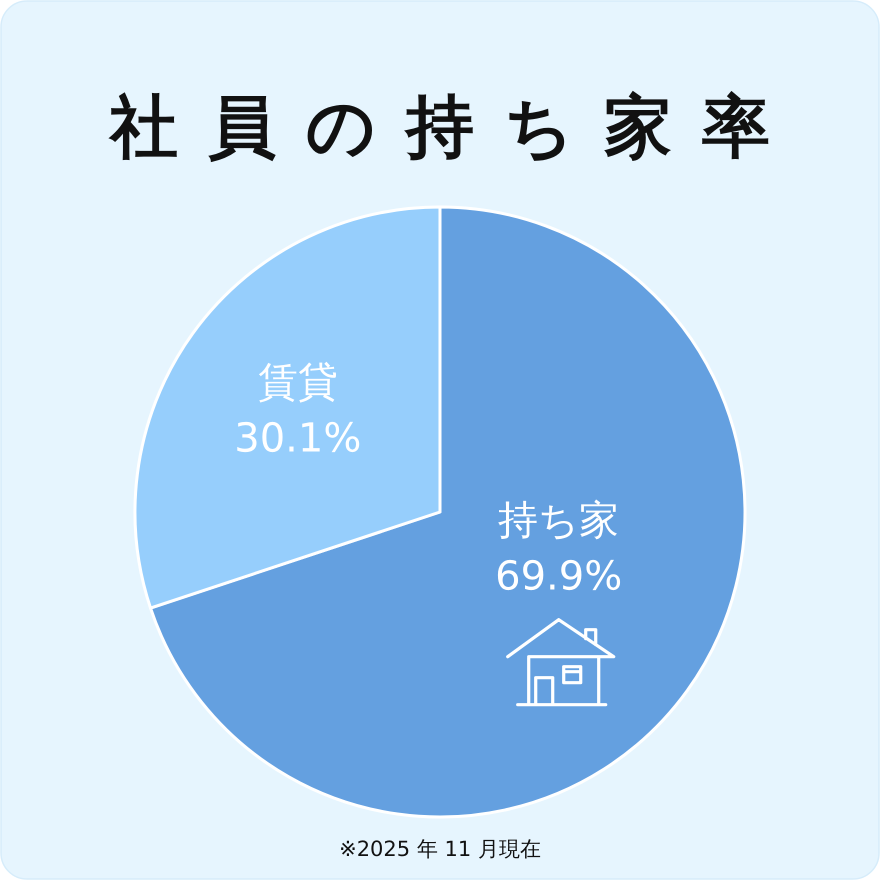  I want to click on text: ※2025 年 11 月現在, so click(440, 849).